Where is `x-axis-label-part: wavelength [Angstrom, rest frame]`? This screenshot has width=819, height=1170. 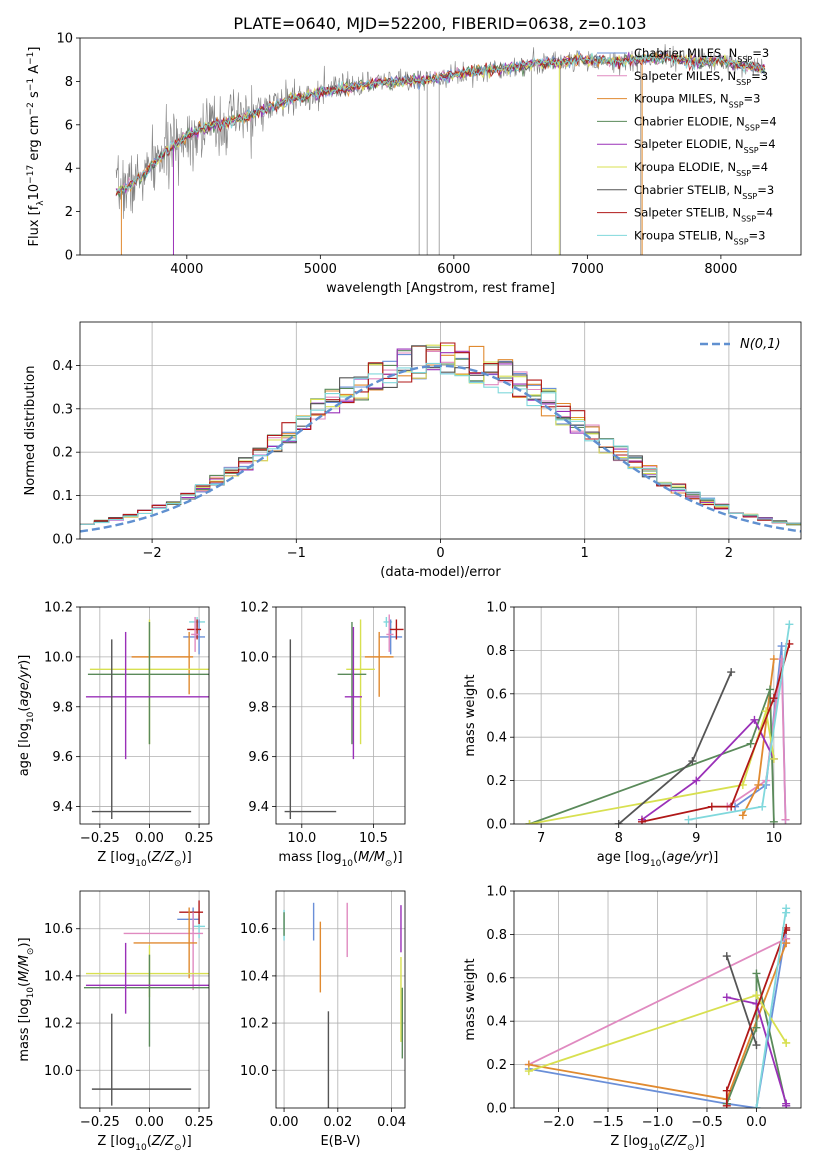
x-axis-label-part: wavelength [Angstrom, rest frame] is located at coordinates (440, 288).